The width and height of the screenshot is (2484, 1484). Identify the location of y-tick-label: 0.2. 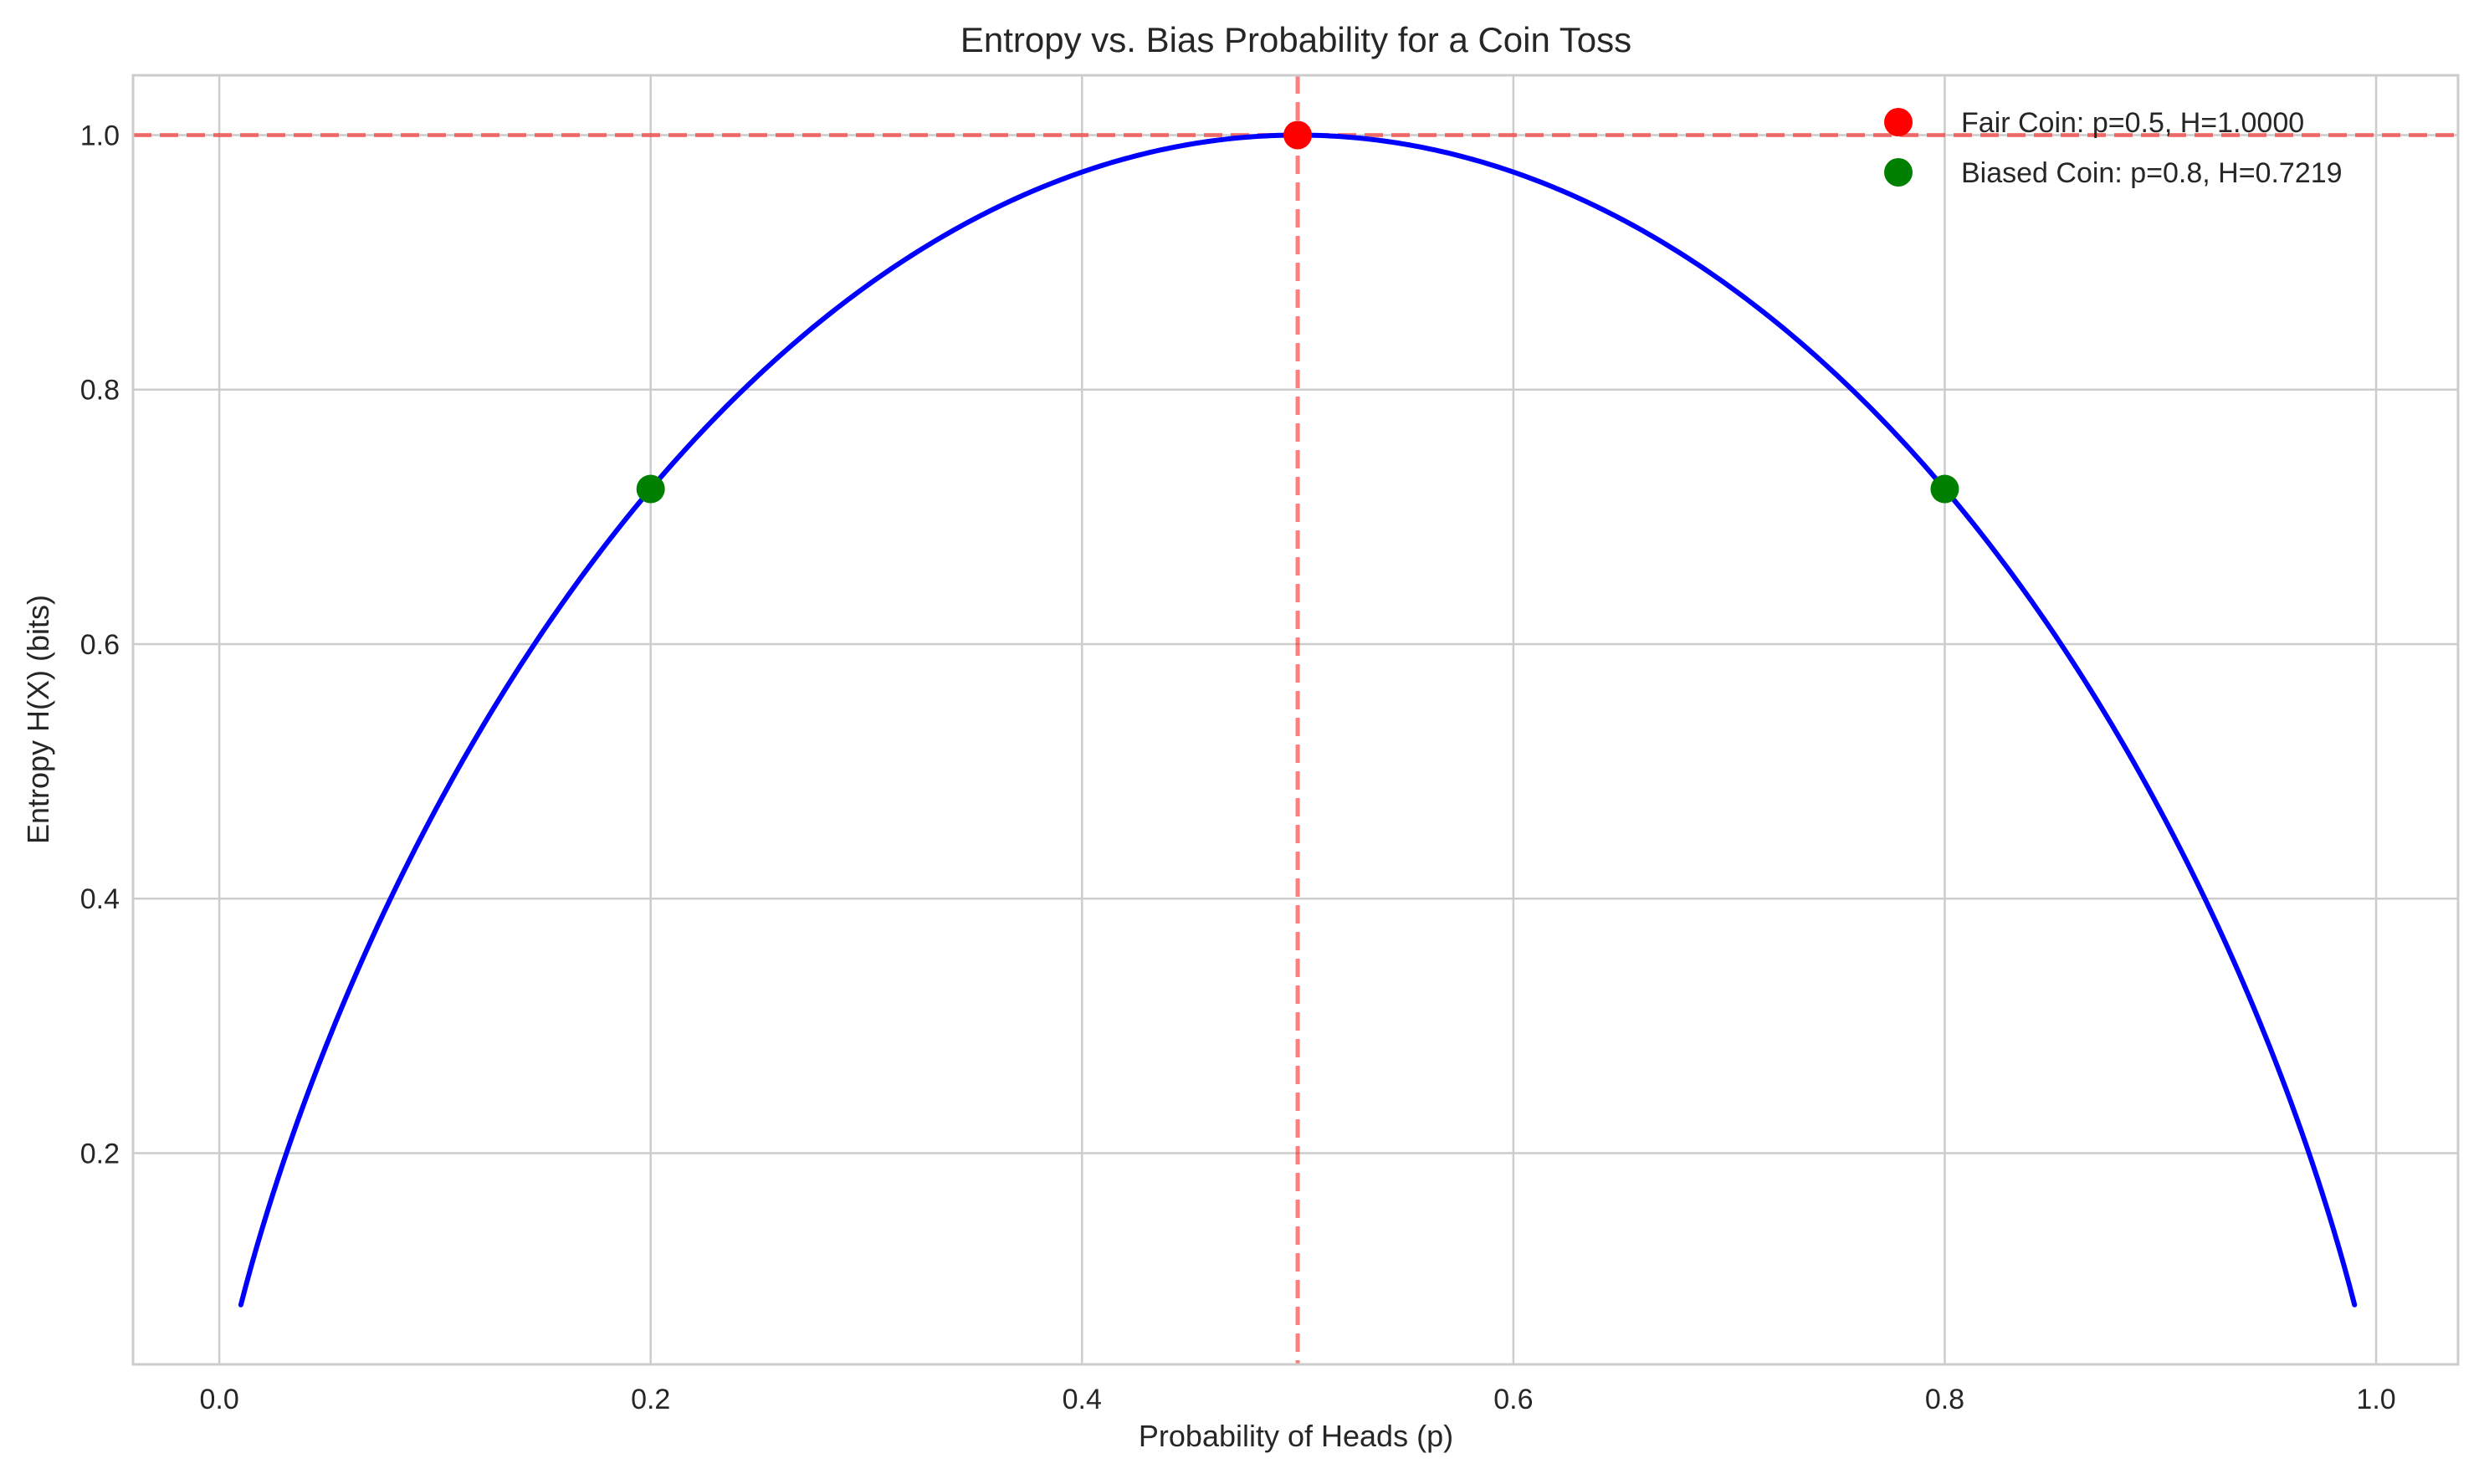
(100, 1153).